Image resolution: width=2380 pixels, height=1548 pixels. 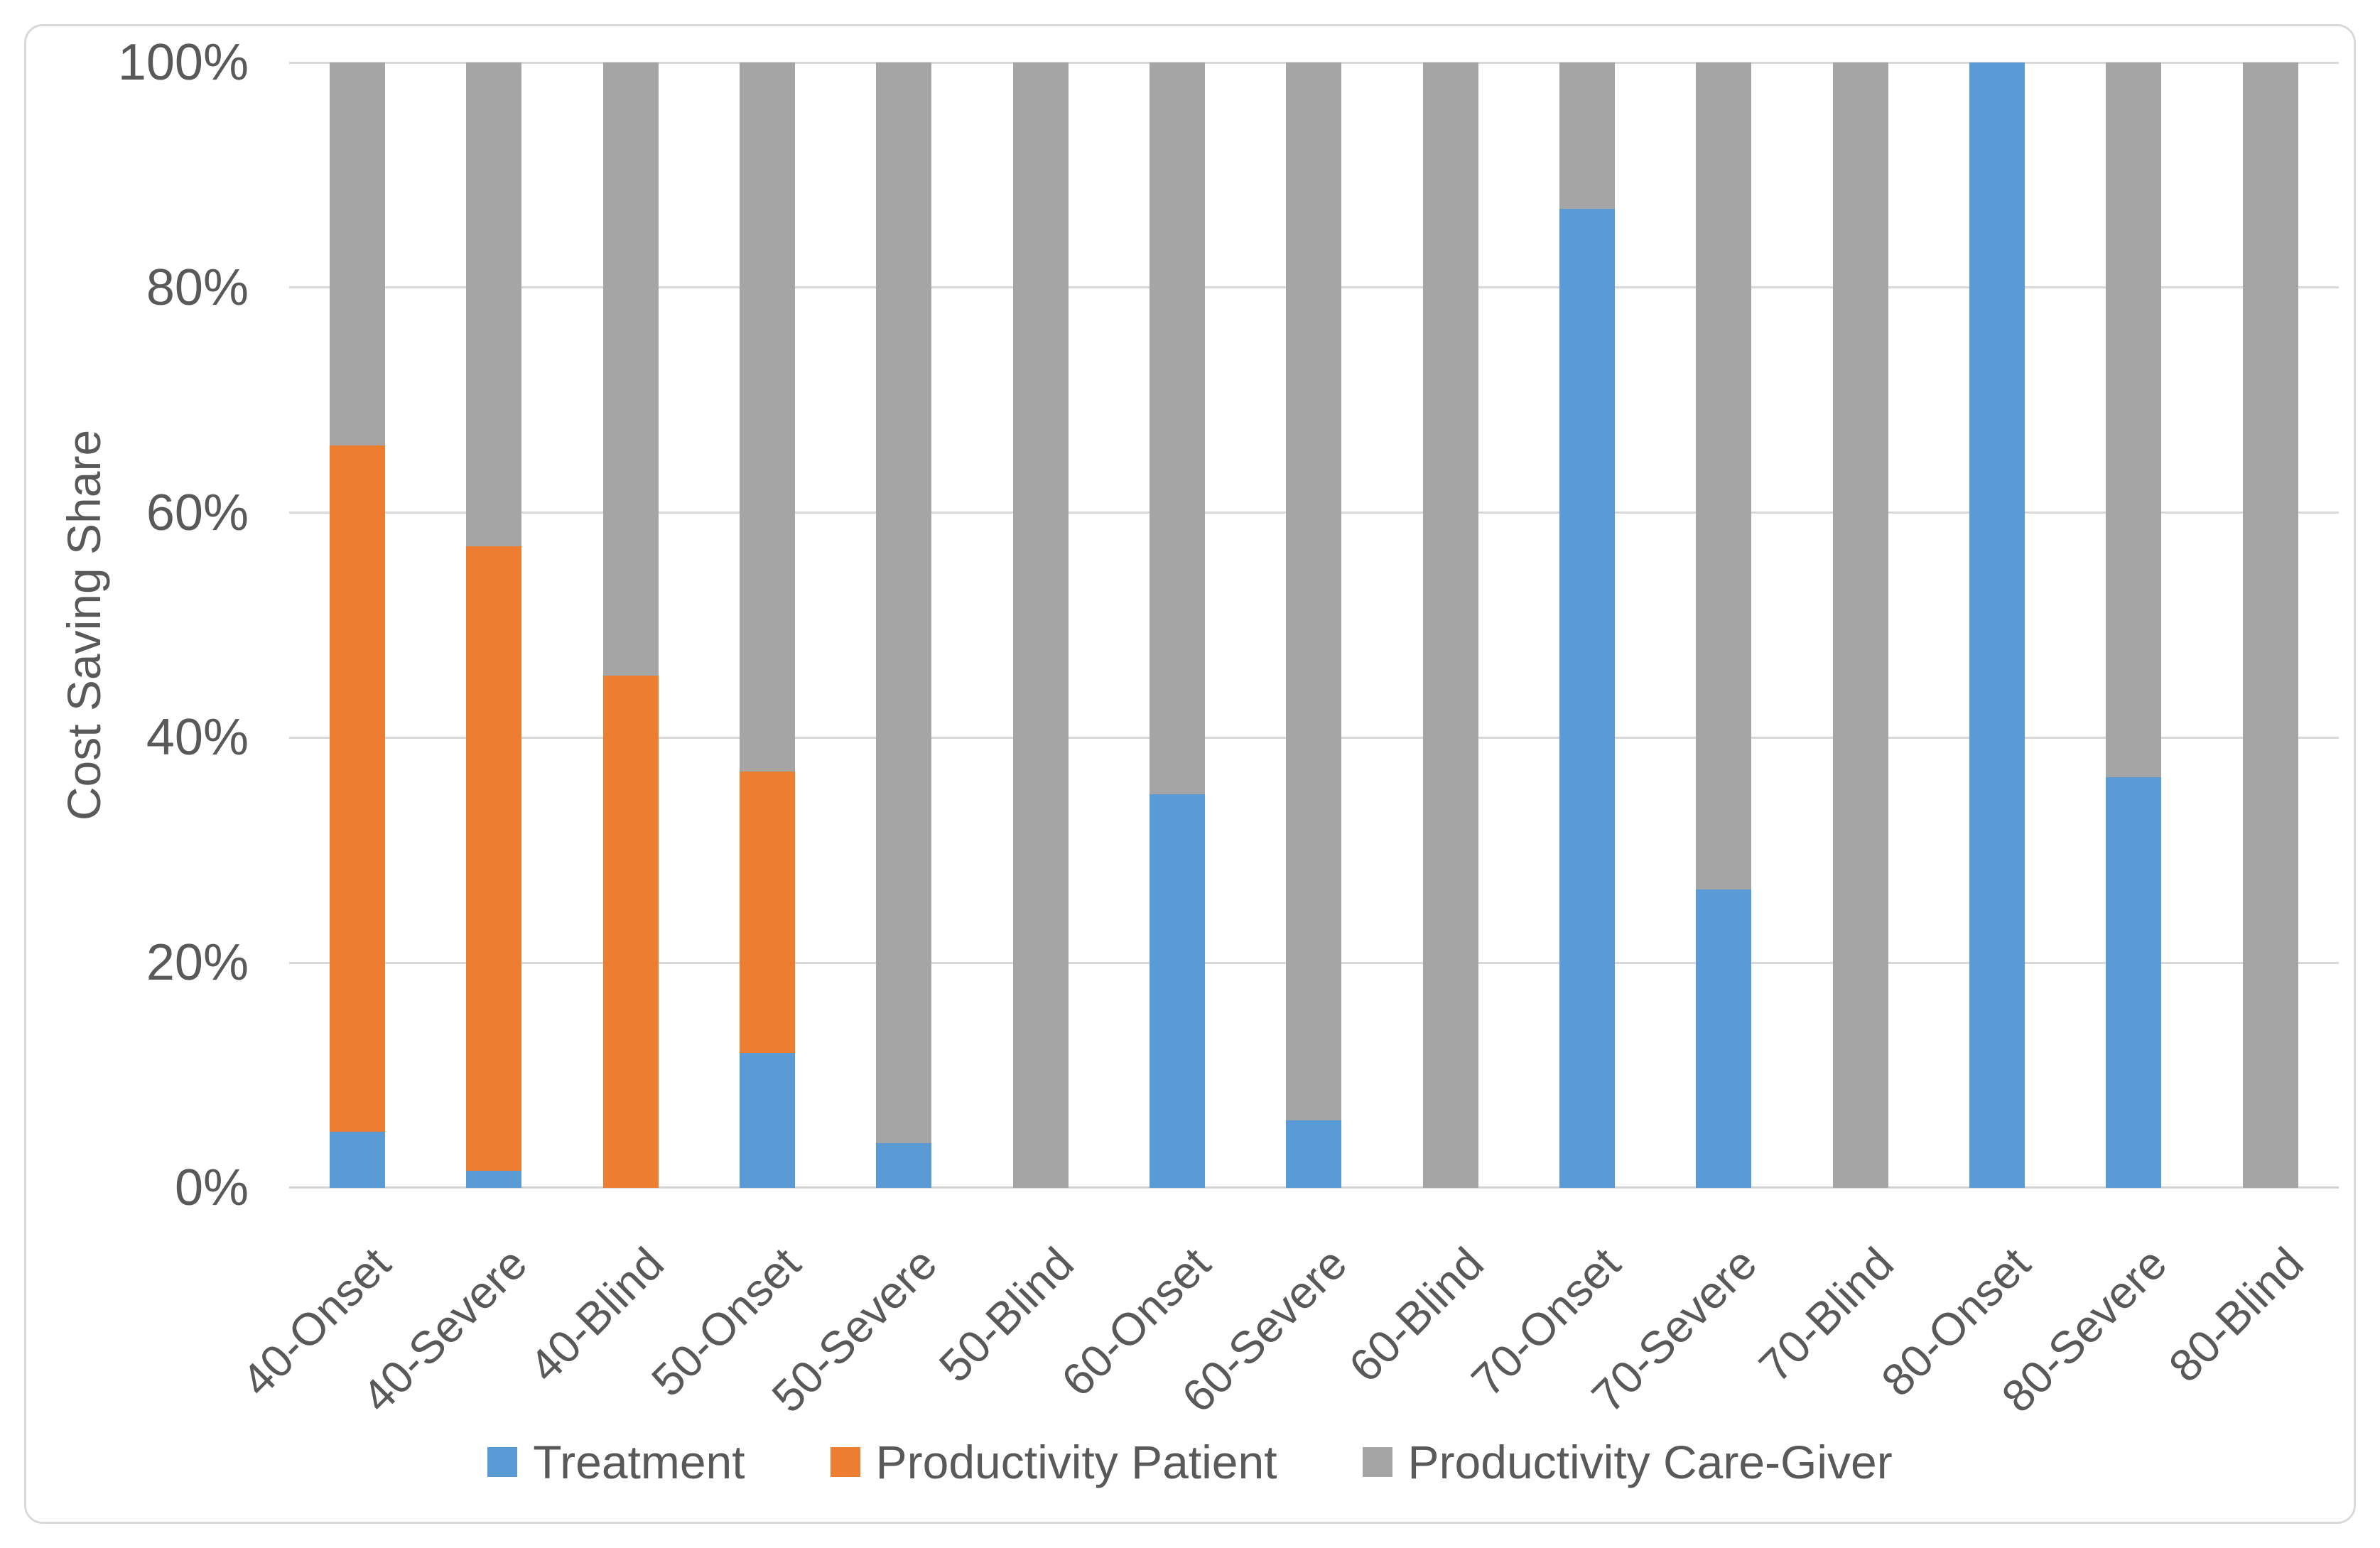 I want to click on stacked-bar-60-blind, so click(x=1450, y=625).